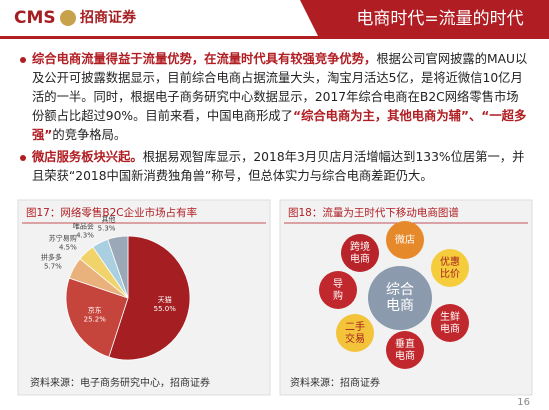  I want to click on company: 招商证券, so click(108, 17).